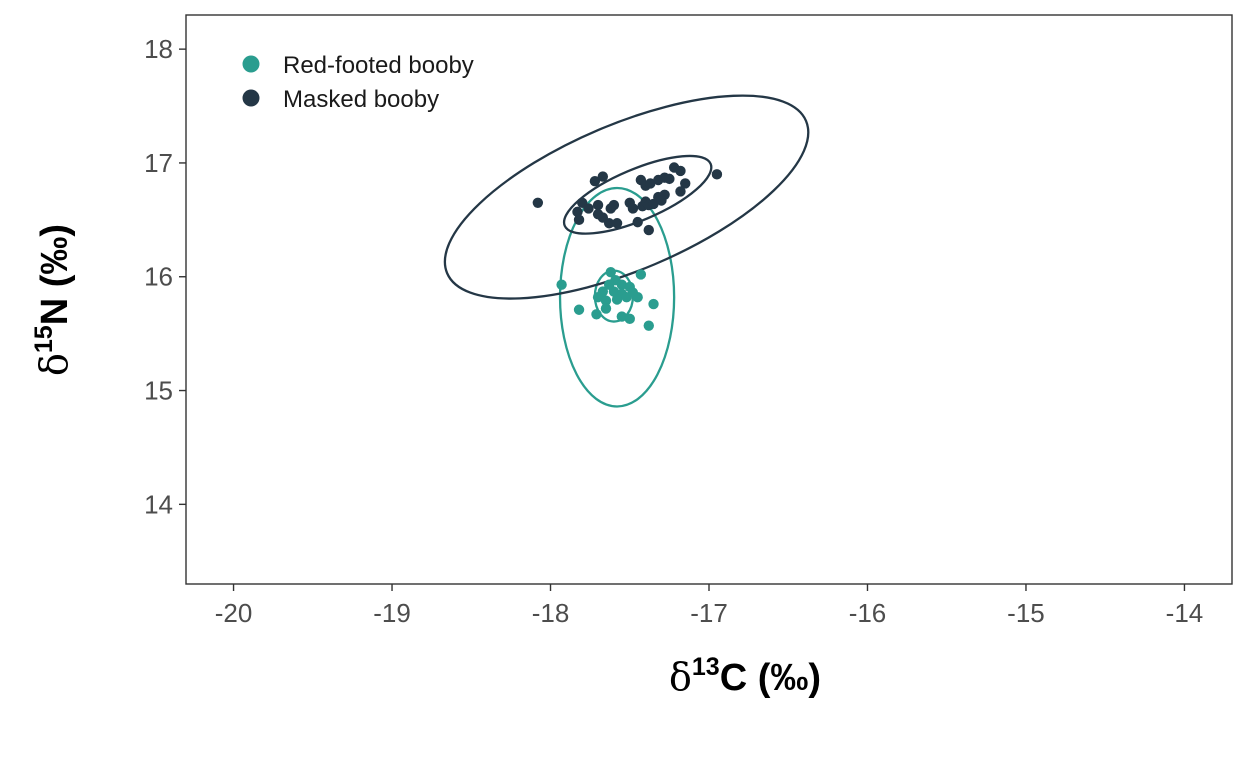 The width and height of the screenshot is (1248, 768). Describe the element at coordinates (55, 274) in the screenshot. I see `y-axis-title-main: N (‰)` at that location.